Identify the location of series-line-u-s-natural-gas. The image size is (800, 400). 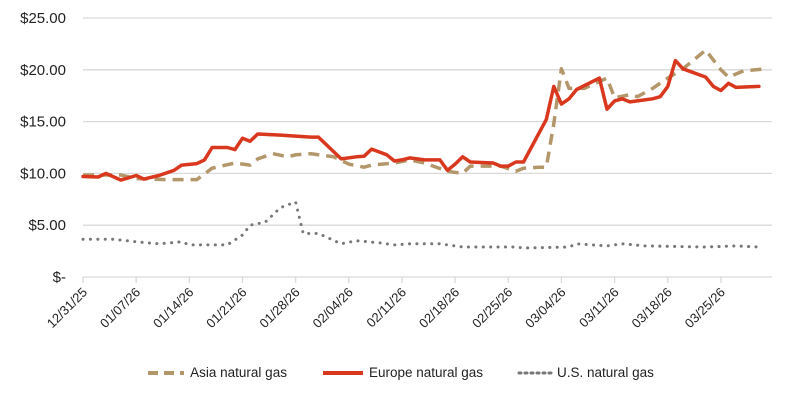
(421, 225).